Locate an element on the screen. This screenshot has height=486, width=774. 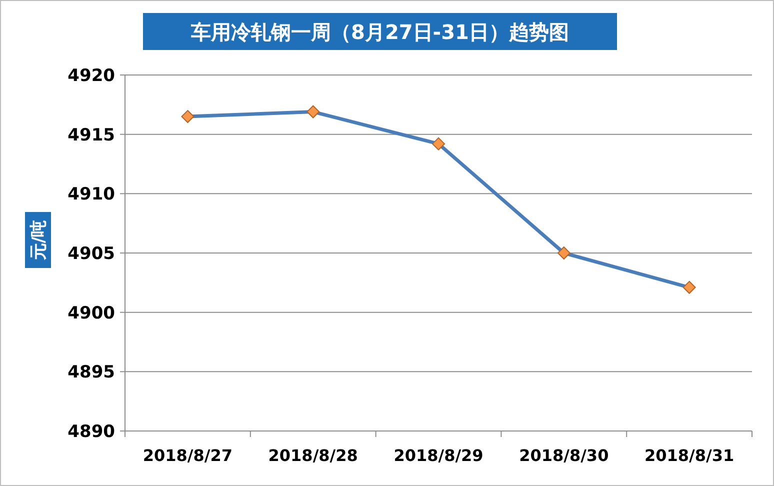
x-tick-label: 2018/8/28 is located at coordinates (313, 455).